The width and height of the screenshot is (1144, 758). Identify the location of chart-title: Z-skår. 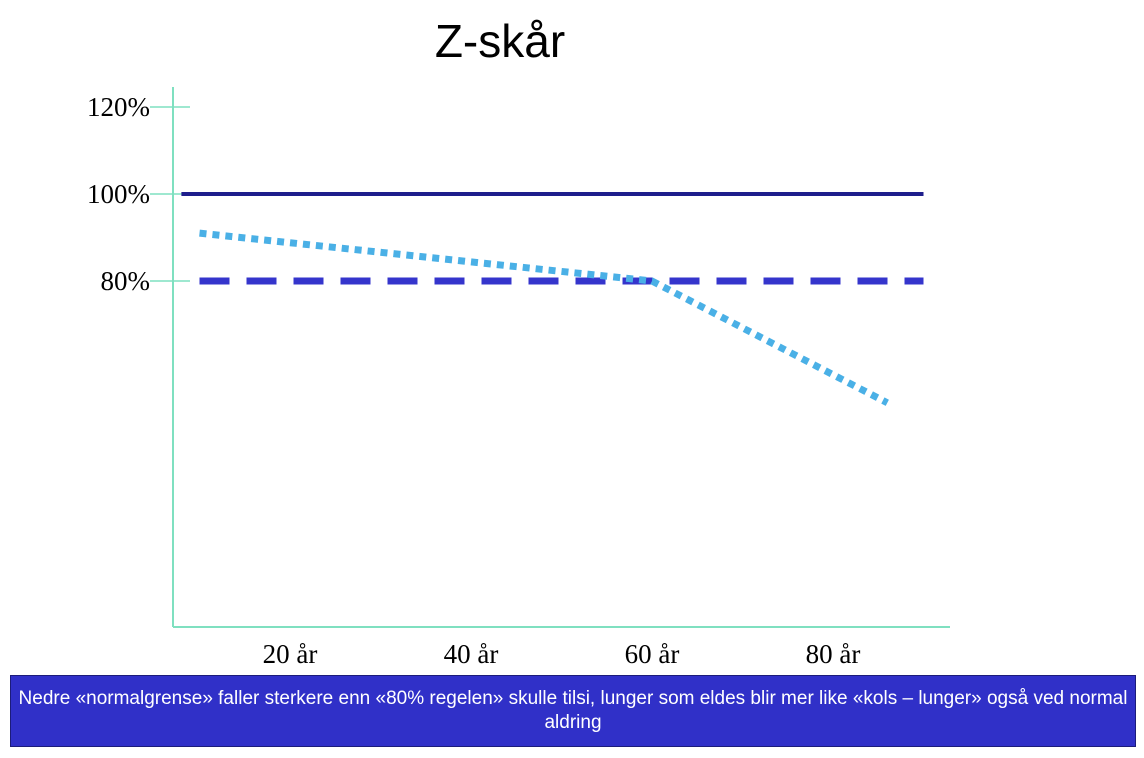
(500, 41).